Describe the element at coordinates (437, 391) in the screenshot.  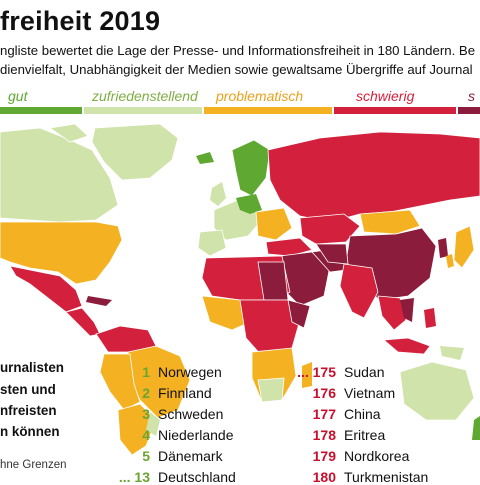
I see `australia` at that location.